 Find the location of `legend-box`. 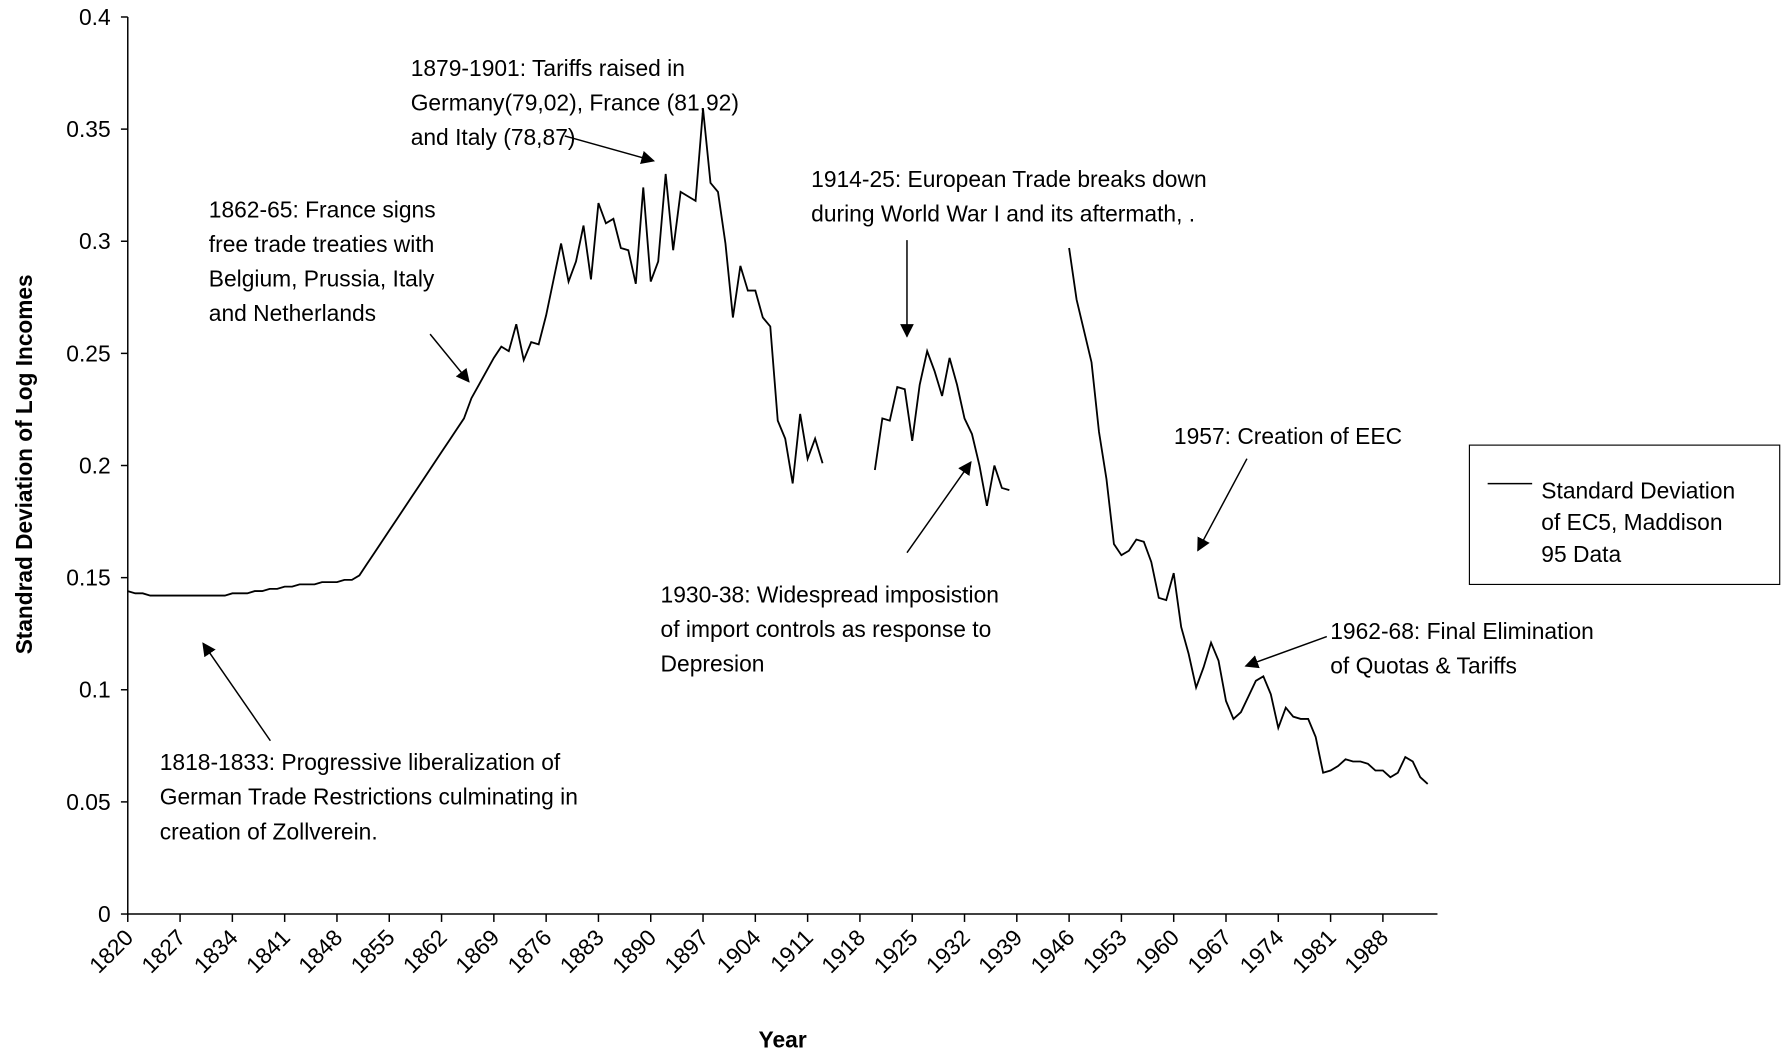

legend-box is located at coordinates (1624, 514).